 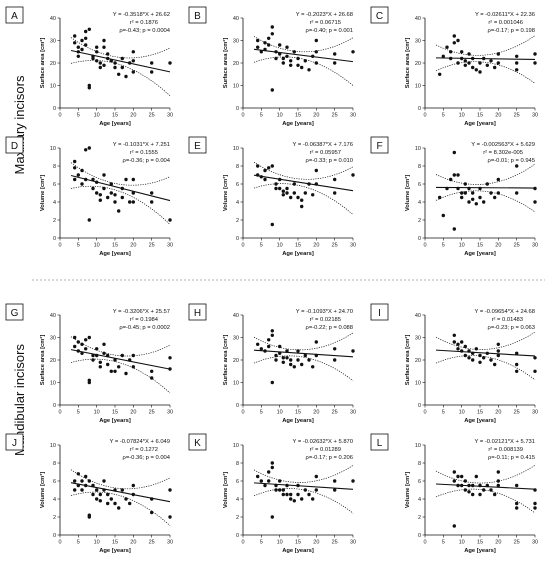 What do you see at coordinates (505, 312) in the screenshot?
I see `regression-equation: Y = -0.09654*X + 24.68` at bounding box center [505, 312].